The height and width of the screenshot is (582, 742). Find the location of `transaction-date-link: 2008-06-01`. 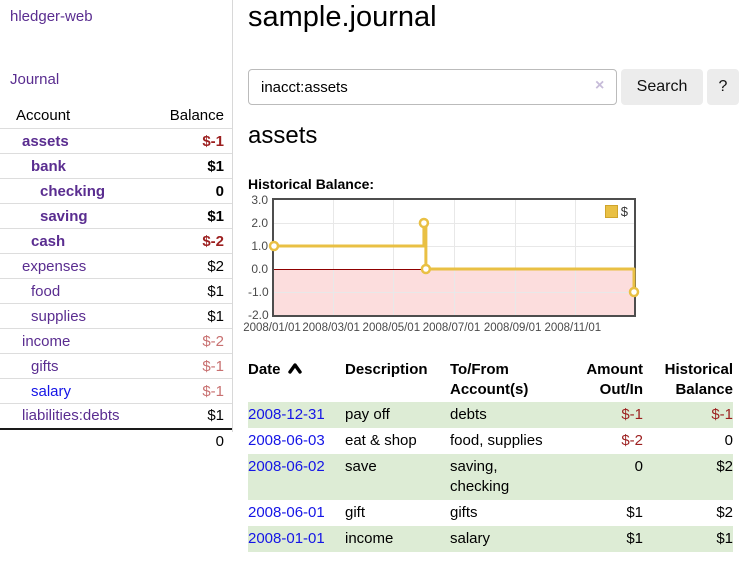

transaction-date-link: 2008-06-01 is located at coordinates (286, 512).